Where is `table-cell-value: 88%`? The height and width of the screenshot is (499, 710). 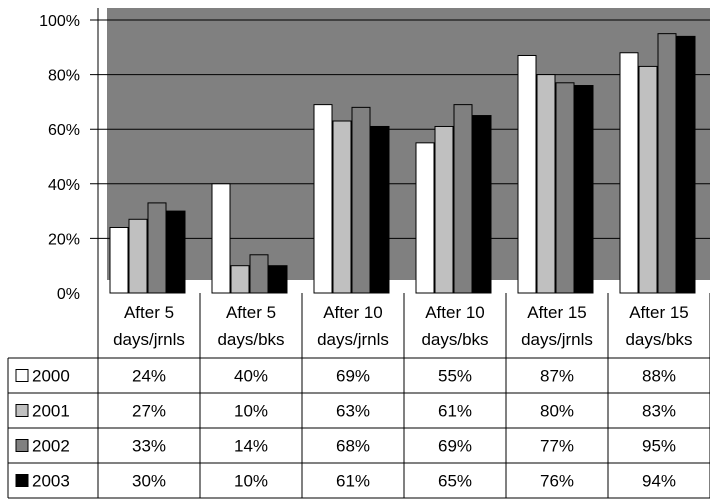 table-cell-value: 88% is located at coordinates (659, 376).